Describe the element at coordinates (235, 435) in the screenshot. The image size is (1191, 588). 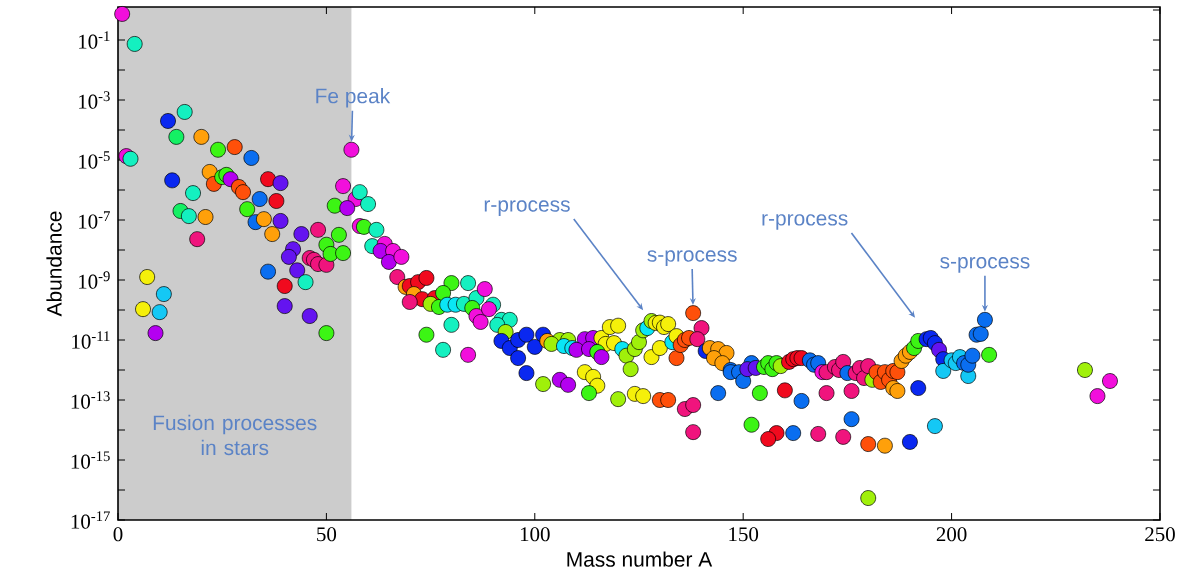
I see `band-label: Fusion processes in stars` at that location.